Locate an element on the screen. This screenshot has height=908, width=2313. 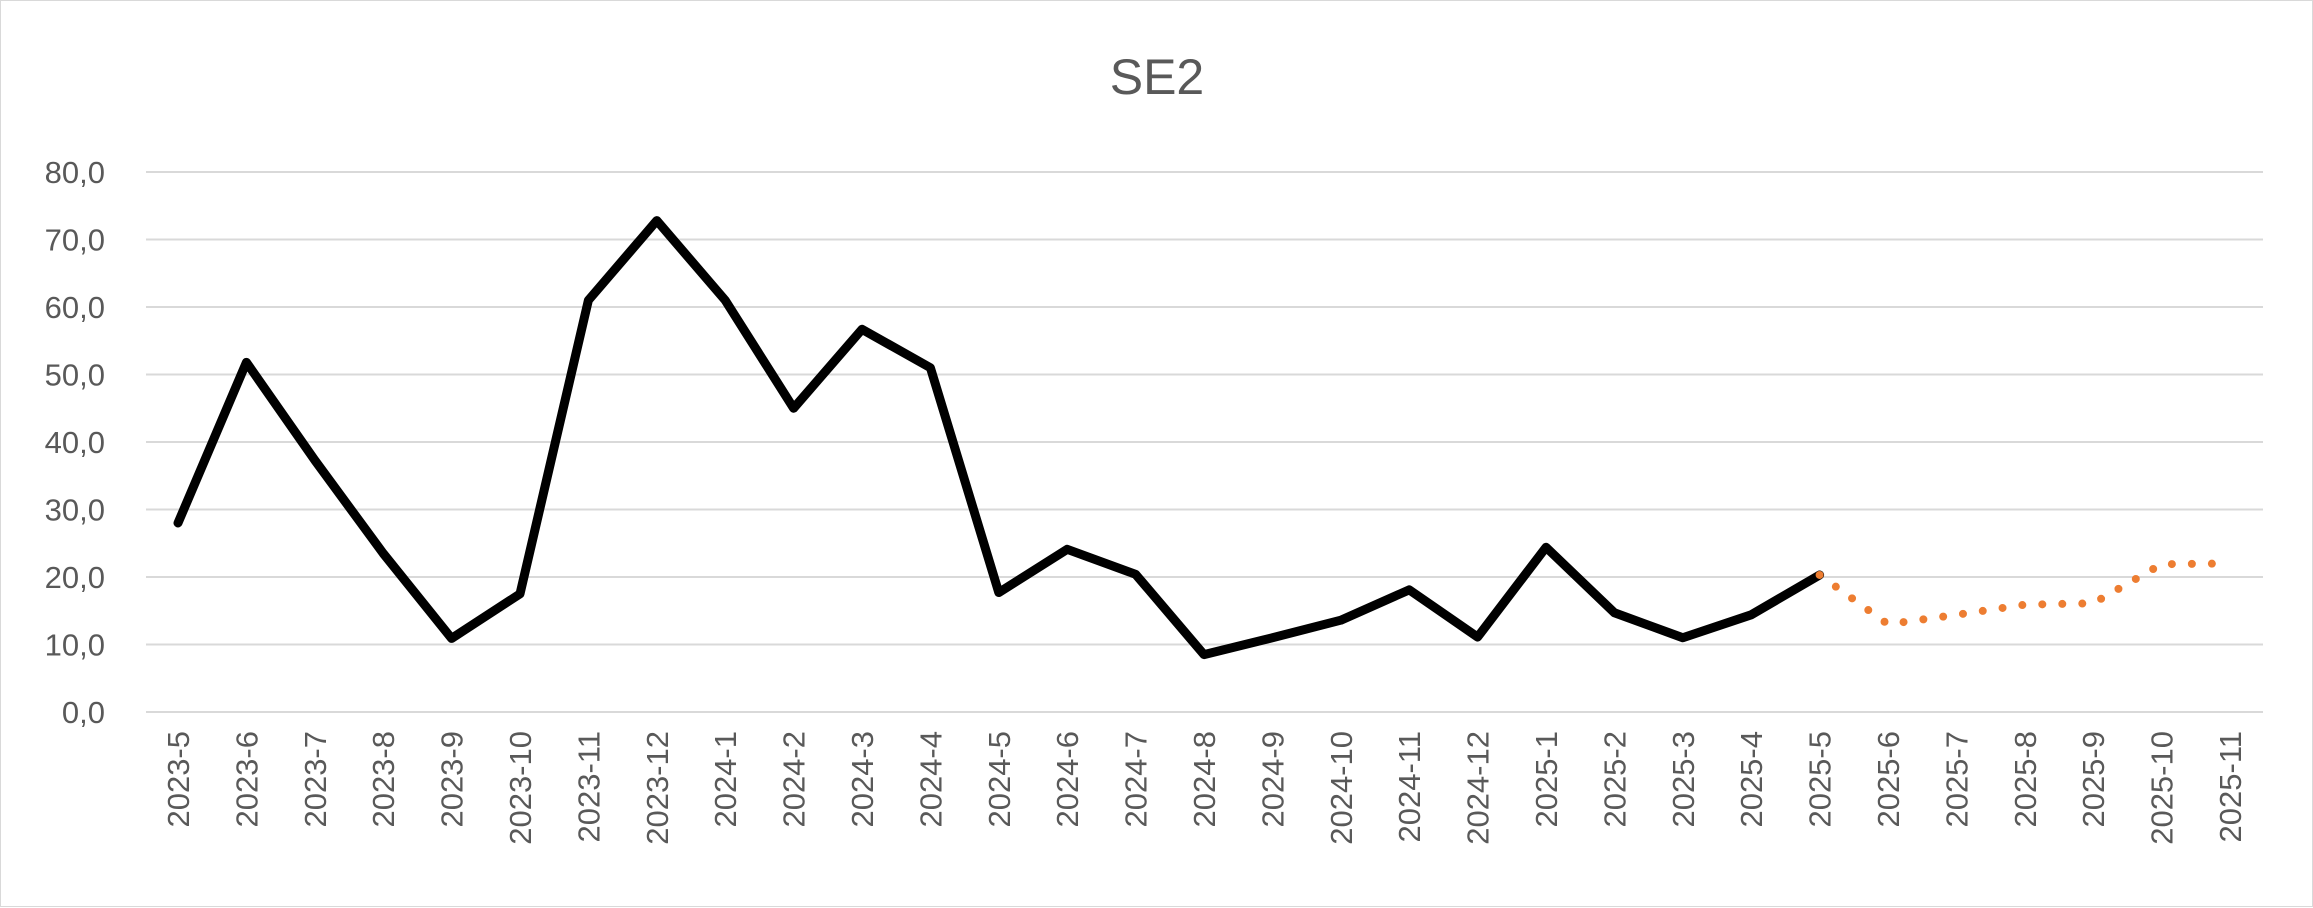
y-tick-label: 30,0 is located at coordinates (75, 510).